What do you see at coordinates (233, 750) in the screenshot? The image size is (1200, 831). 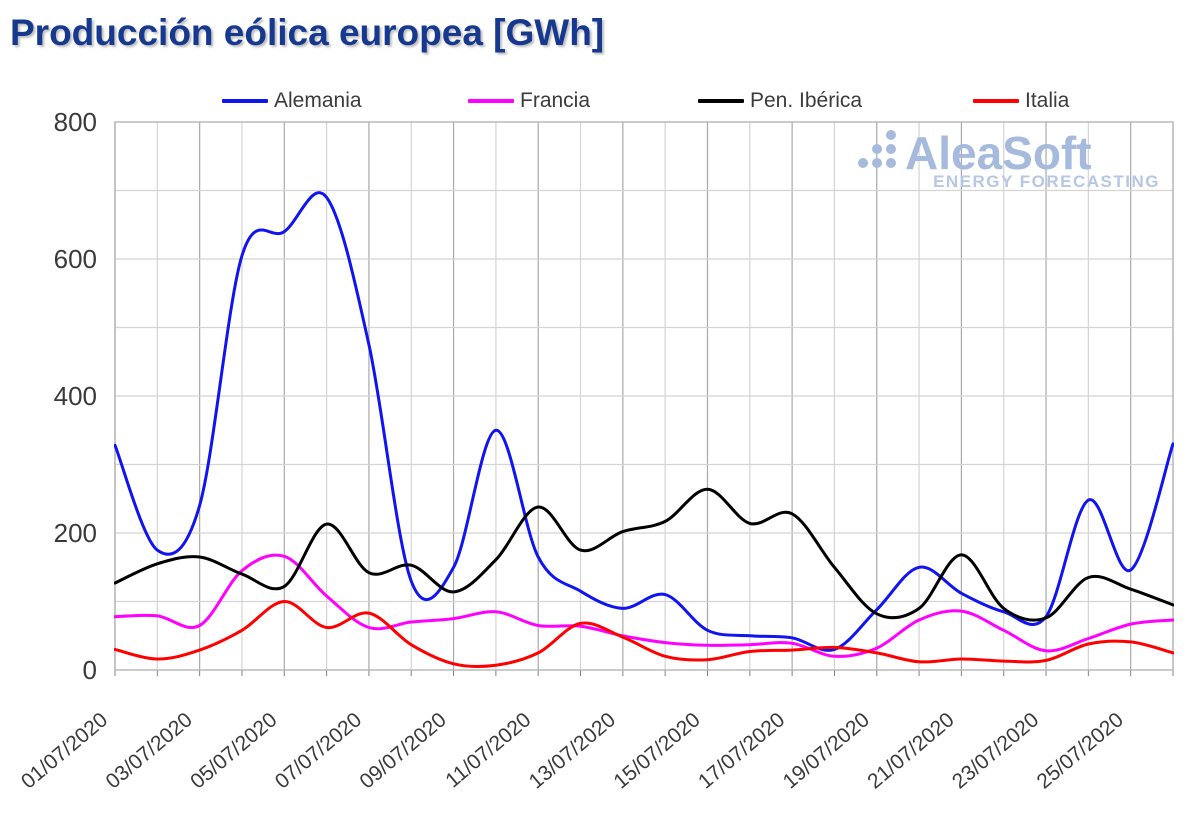 I see `svg-text: 05/07/2020` at bounding box center [233, 750].